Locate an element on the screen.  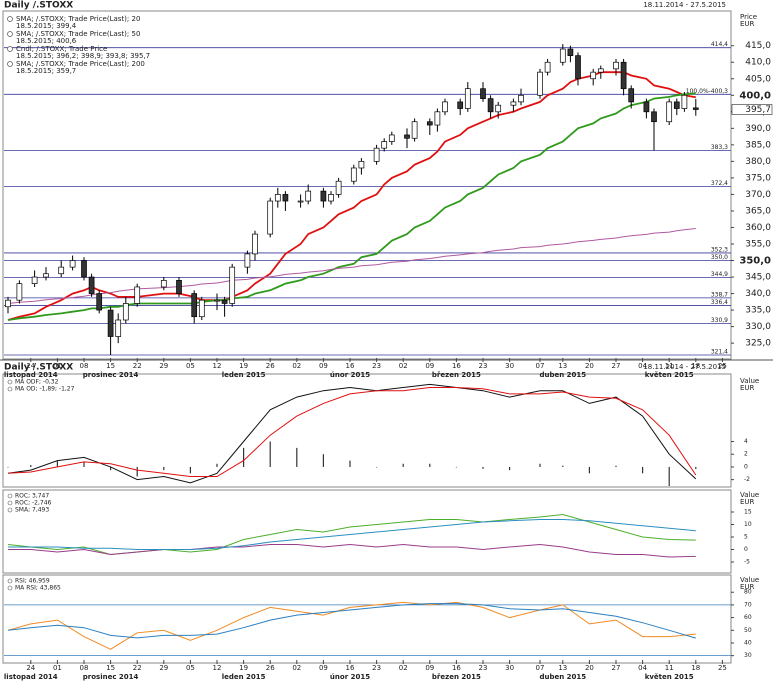
level-label: 352,3 is located at coordinates (719, 249).